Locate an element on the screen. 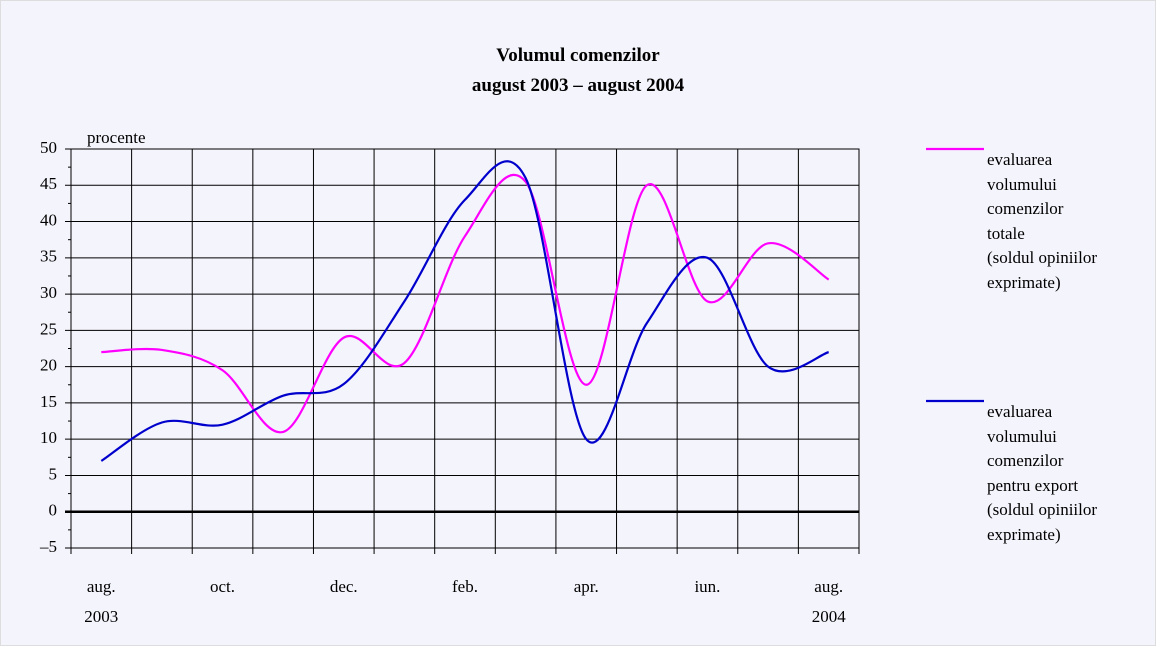 The width and height of the screenshot is (1156, 646). x-tick-label: iun. is located at coordinates (707, 586).